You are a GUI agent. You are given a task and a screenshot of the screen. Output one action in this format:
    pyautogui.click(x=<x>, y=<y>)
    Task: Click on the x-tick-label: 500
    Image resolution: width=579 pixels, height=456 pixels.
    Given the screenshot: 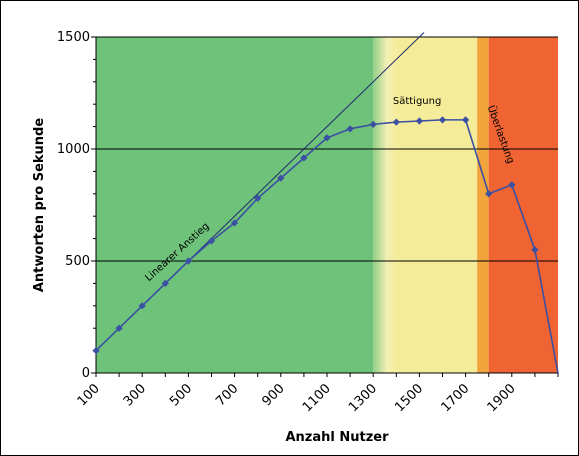 What is the action you would take?
    pyautogui.click(x=181, y=395)
    